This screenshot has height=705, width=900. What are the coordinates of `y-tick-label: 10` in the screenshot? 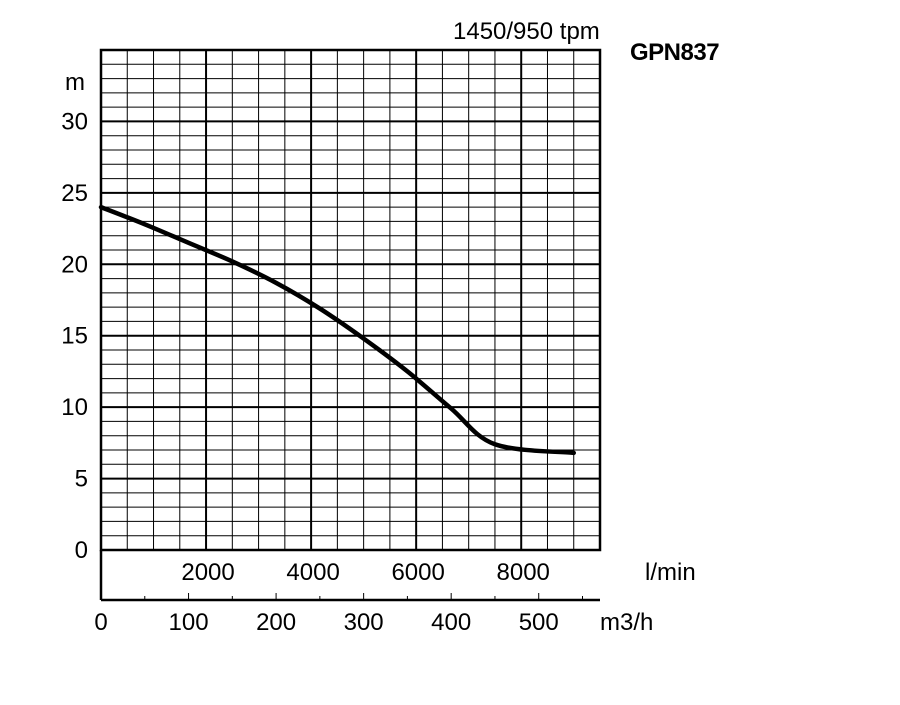 It's located at (74, 407).